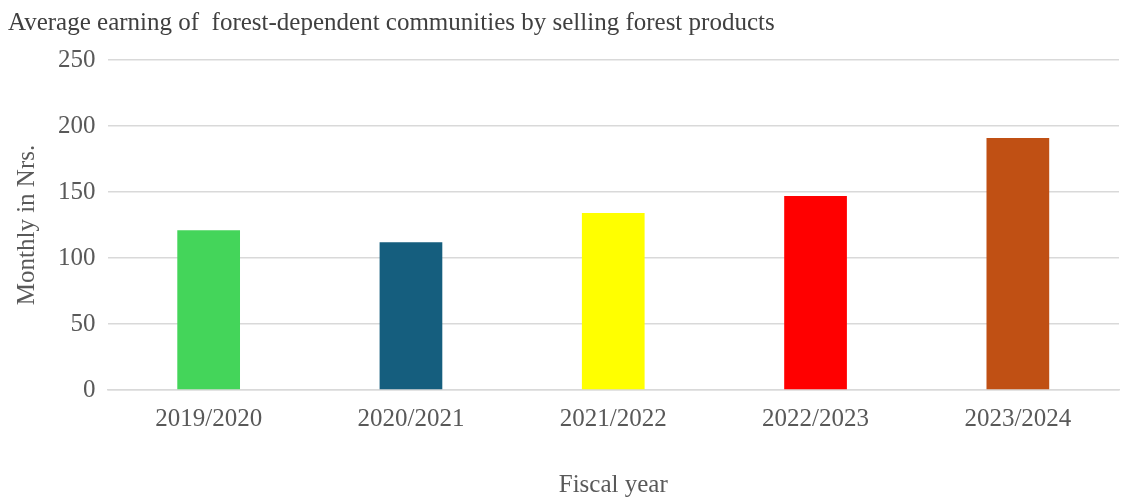 Image resolution: width=1137 pixels, height=504 pixels. I want to click on x-tick-label: 2020/2021, so click(411, 417).